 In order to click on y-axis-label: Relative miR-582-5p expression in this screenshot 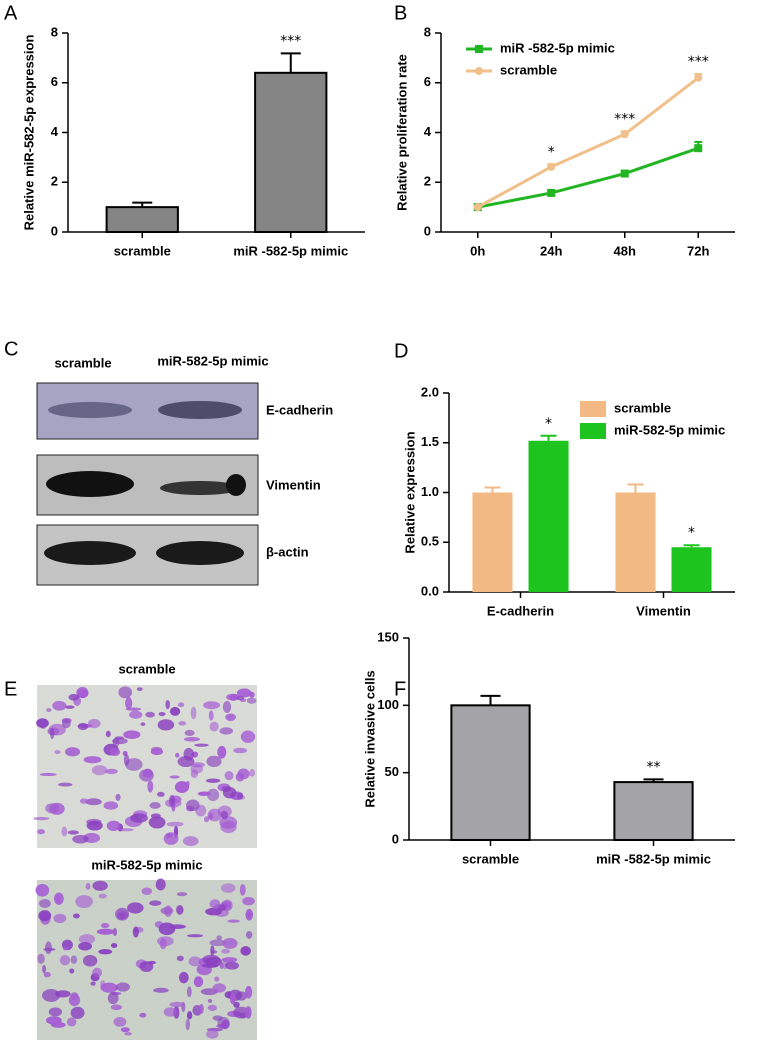, I will do `click(28, 133)`.